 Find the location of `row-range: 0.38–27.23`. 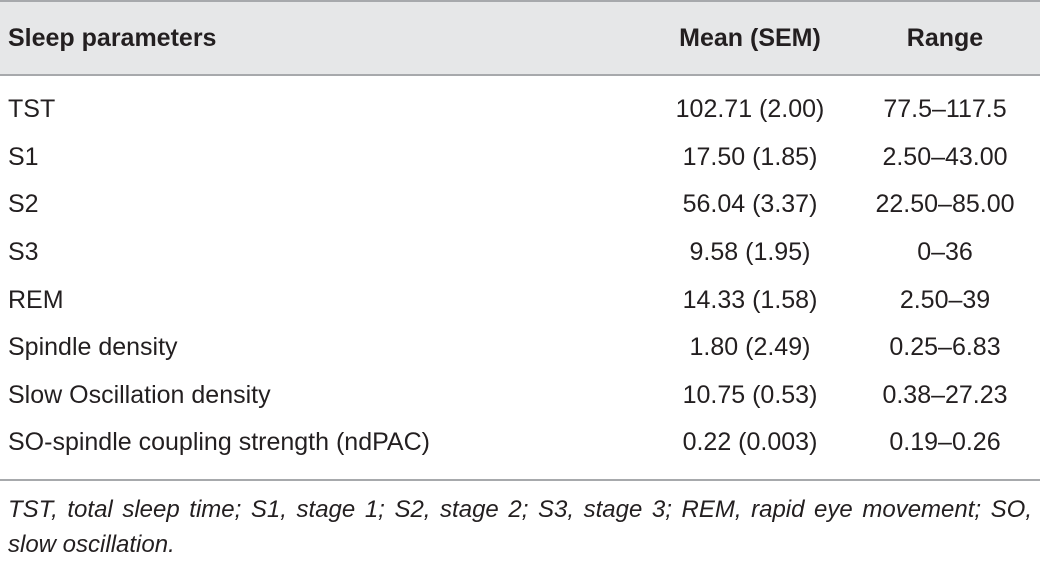

row-range: 0.38–27.23 is located at coordinates (945, 394).